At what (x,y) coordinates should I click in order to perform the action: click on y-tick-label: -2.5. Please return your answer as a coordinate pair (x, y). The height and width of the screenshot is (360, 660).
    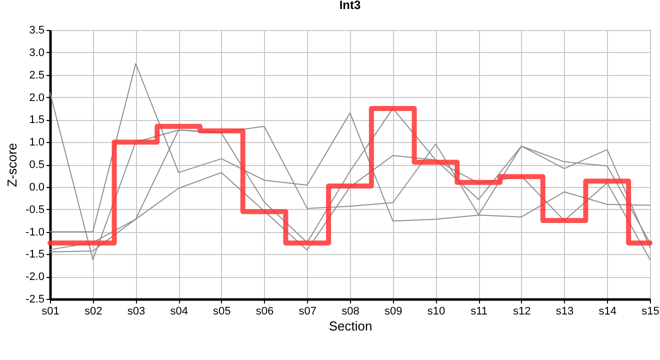
    Looking at the image, I should click on (35, 300).